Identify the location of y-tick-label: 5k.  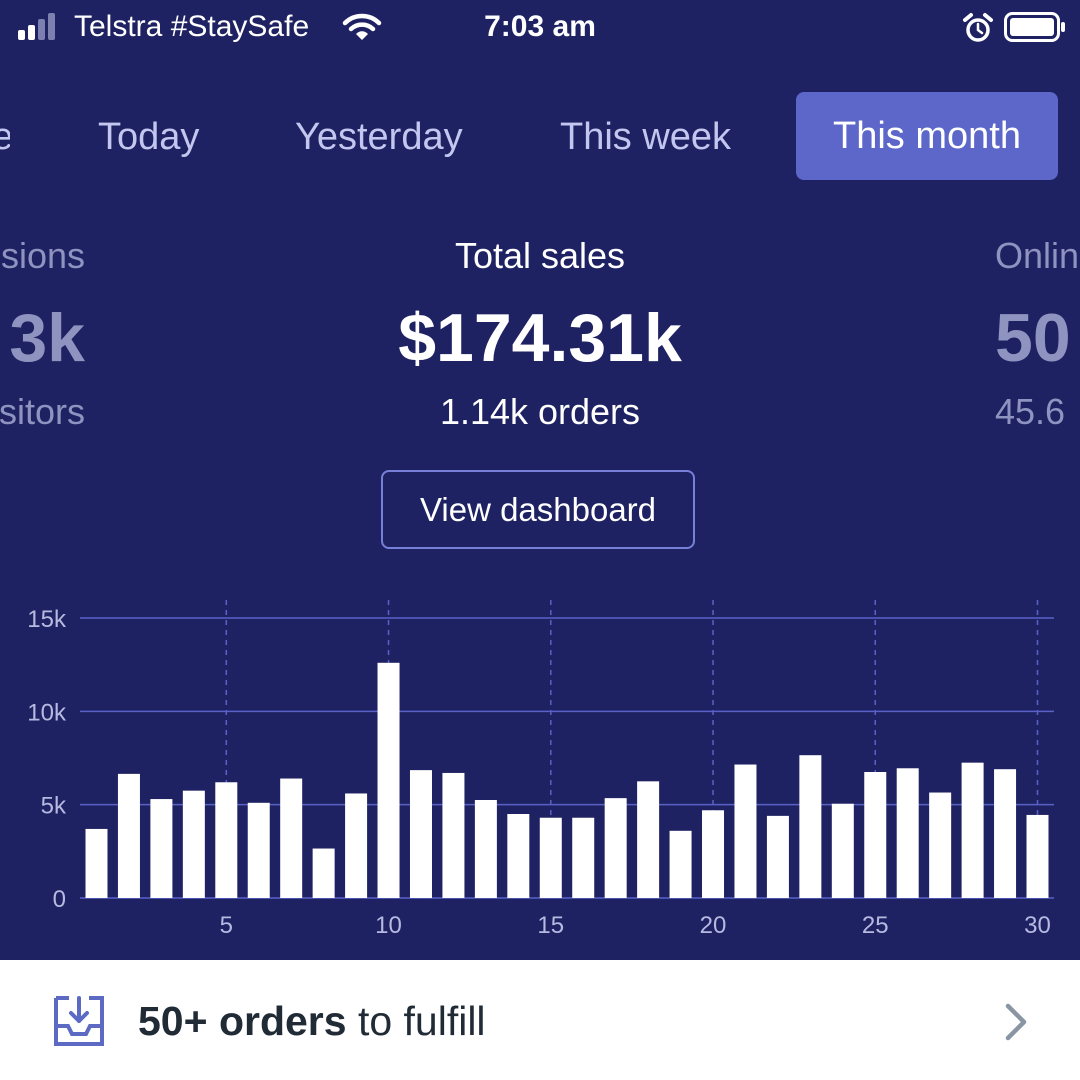
(54, 806).